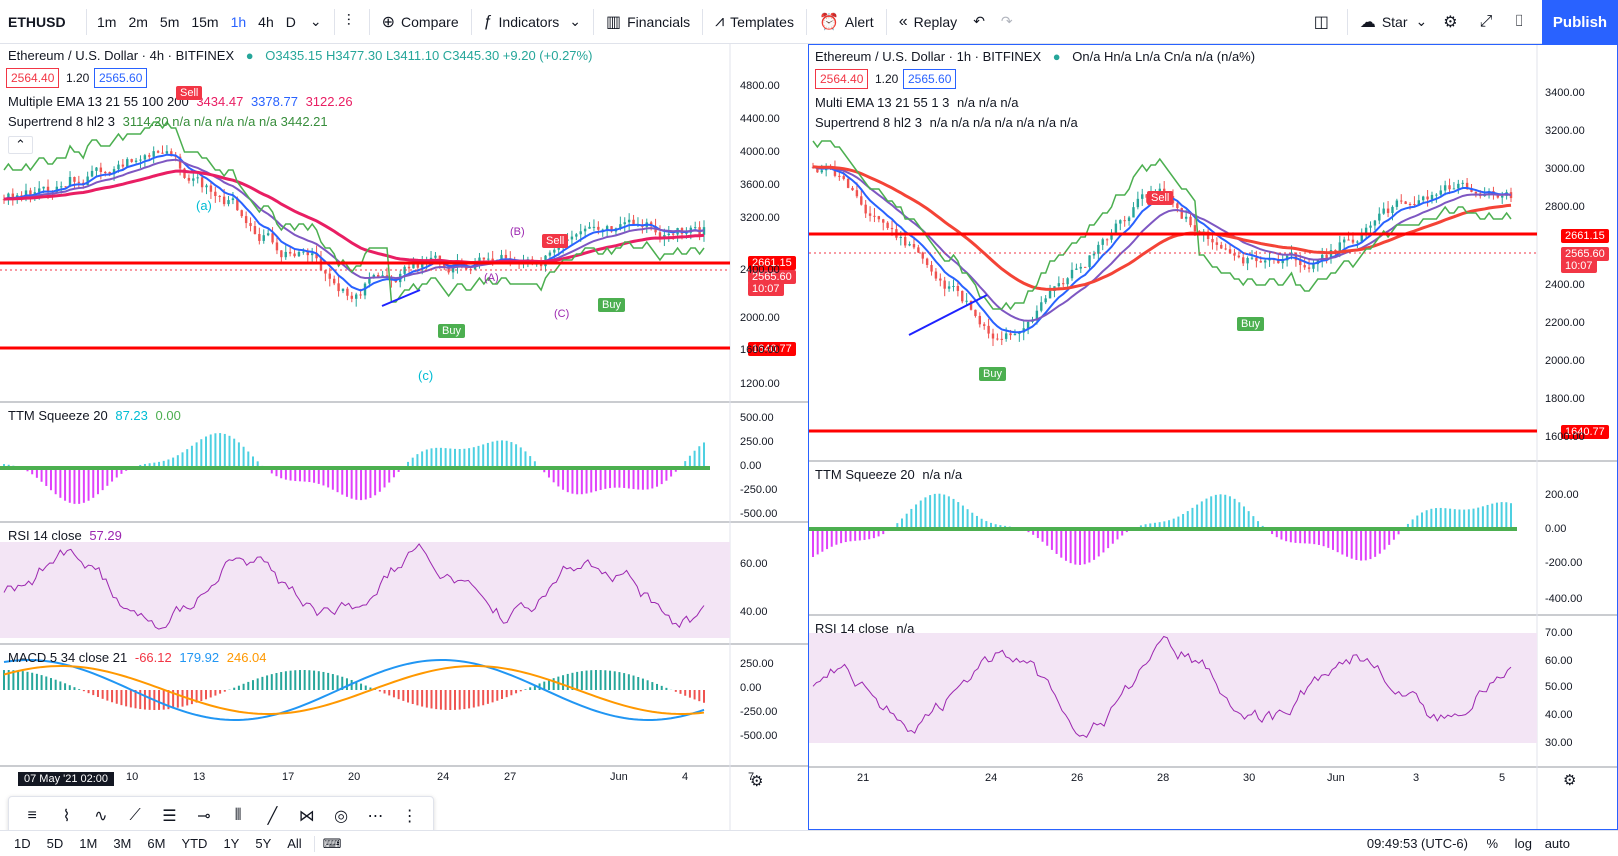 Image resolution: width=1618 pixels, height=856 pixels. What do you see at coordinates (1569, 780) in the screenshot?
I see `right-axis-settings-button: ⚙` at bounding box center [1569, 780].